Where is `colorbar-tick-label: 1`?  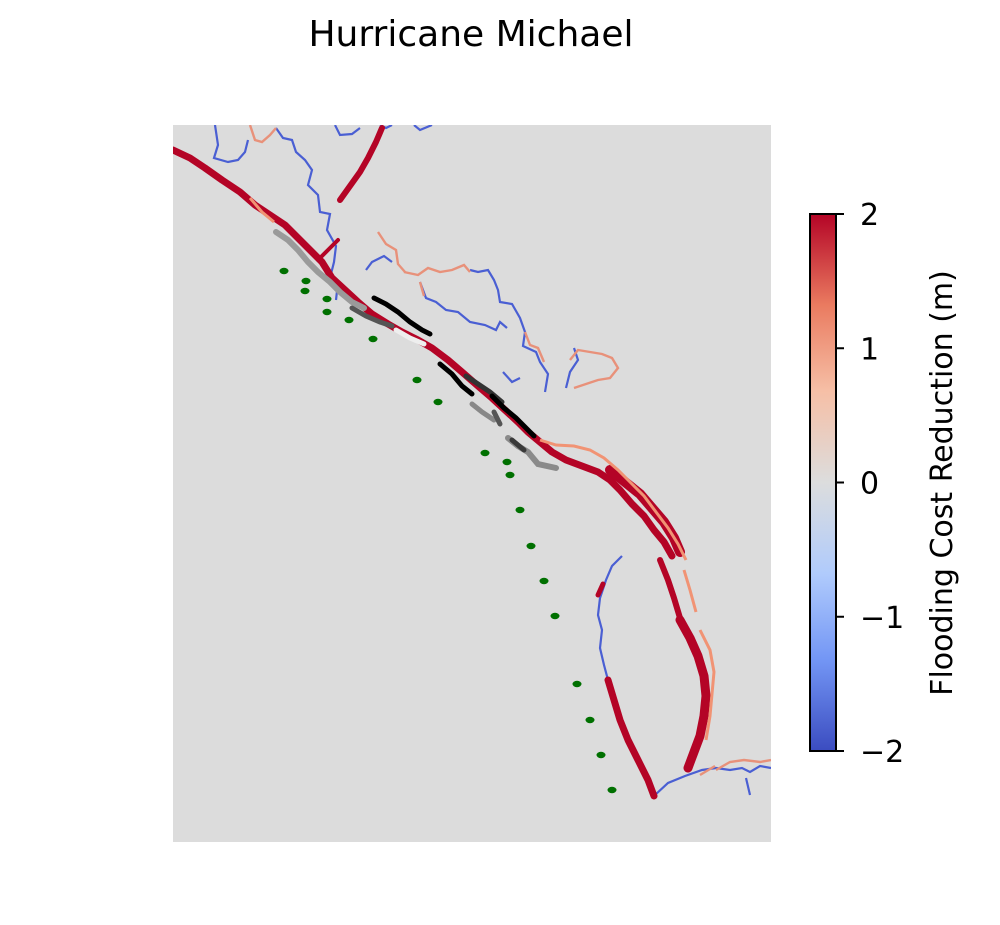 colorbar-tick-label: 1 is located at coordinates (869, 349).